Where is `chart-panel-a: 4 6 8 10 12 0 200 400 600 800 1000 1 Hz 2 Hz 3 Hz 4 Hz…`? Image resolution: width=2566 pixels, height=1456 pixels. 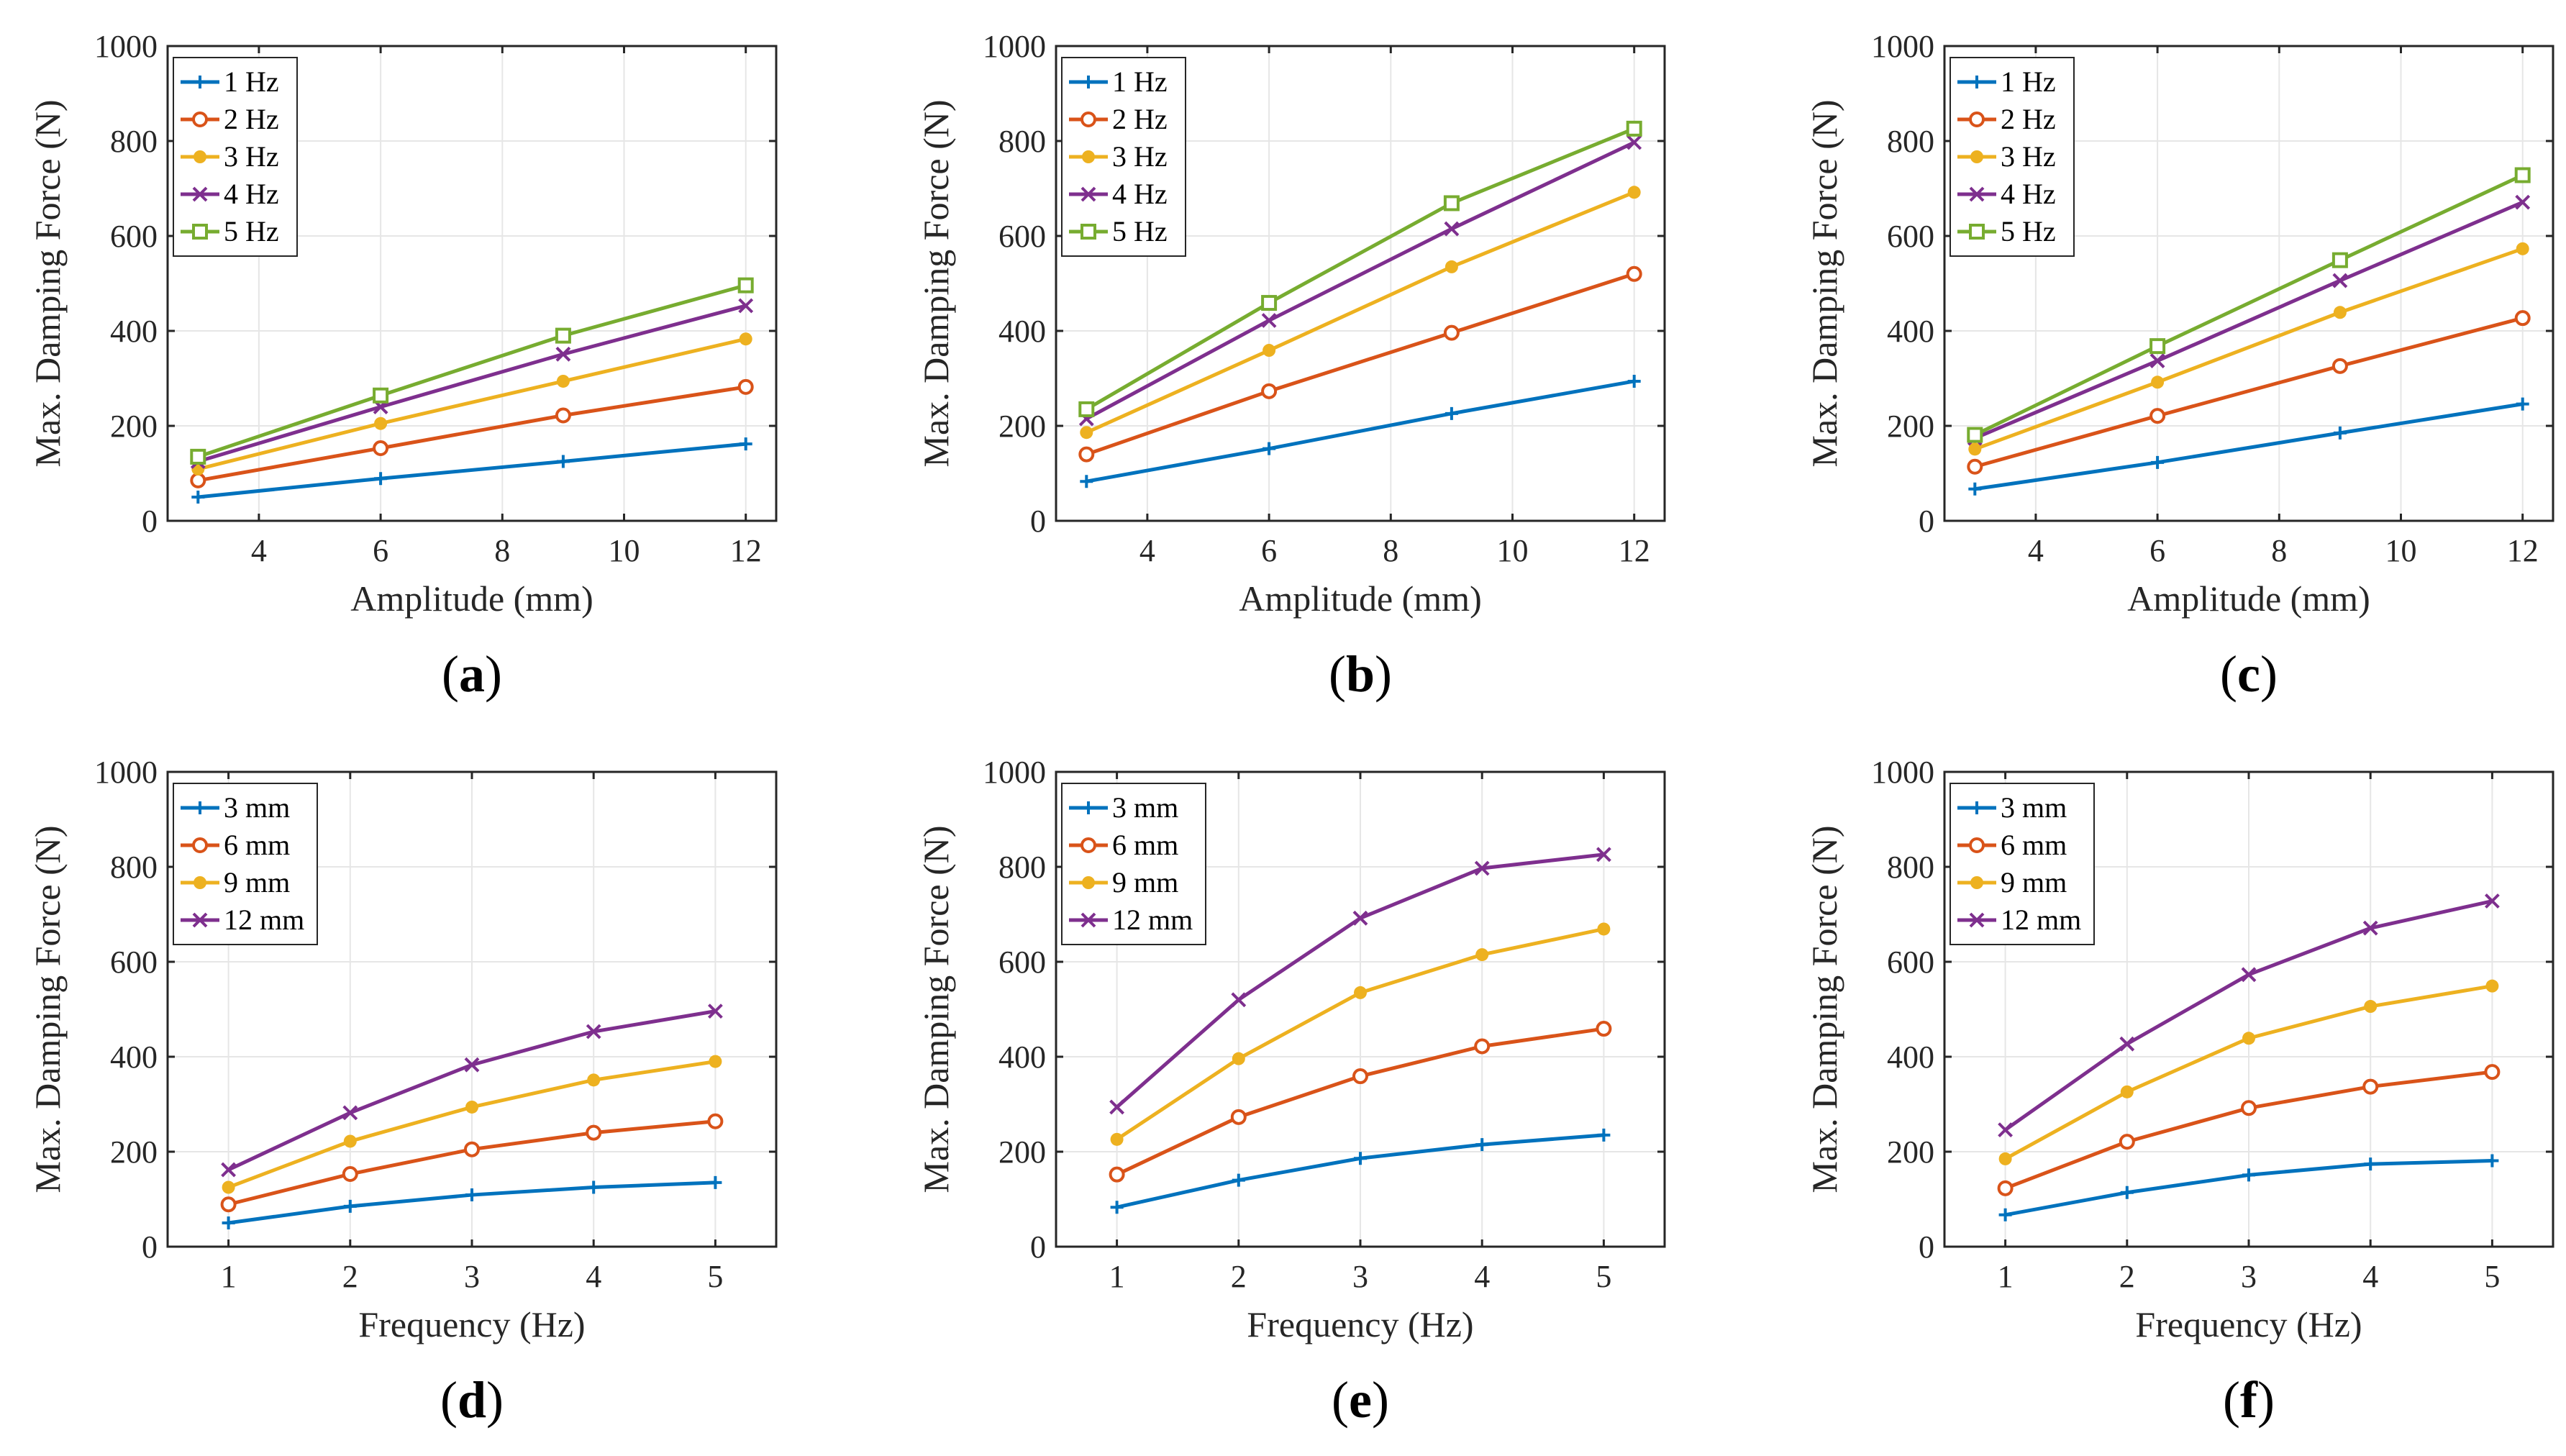 chart-panel-a: 4 6 8 10 12 0 200 400 600 800 1000 1 Hz 2 Hz 3 Hz 4 Hz… is located at coordinates (402, 366).